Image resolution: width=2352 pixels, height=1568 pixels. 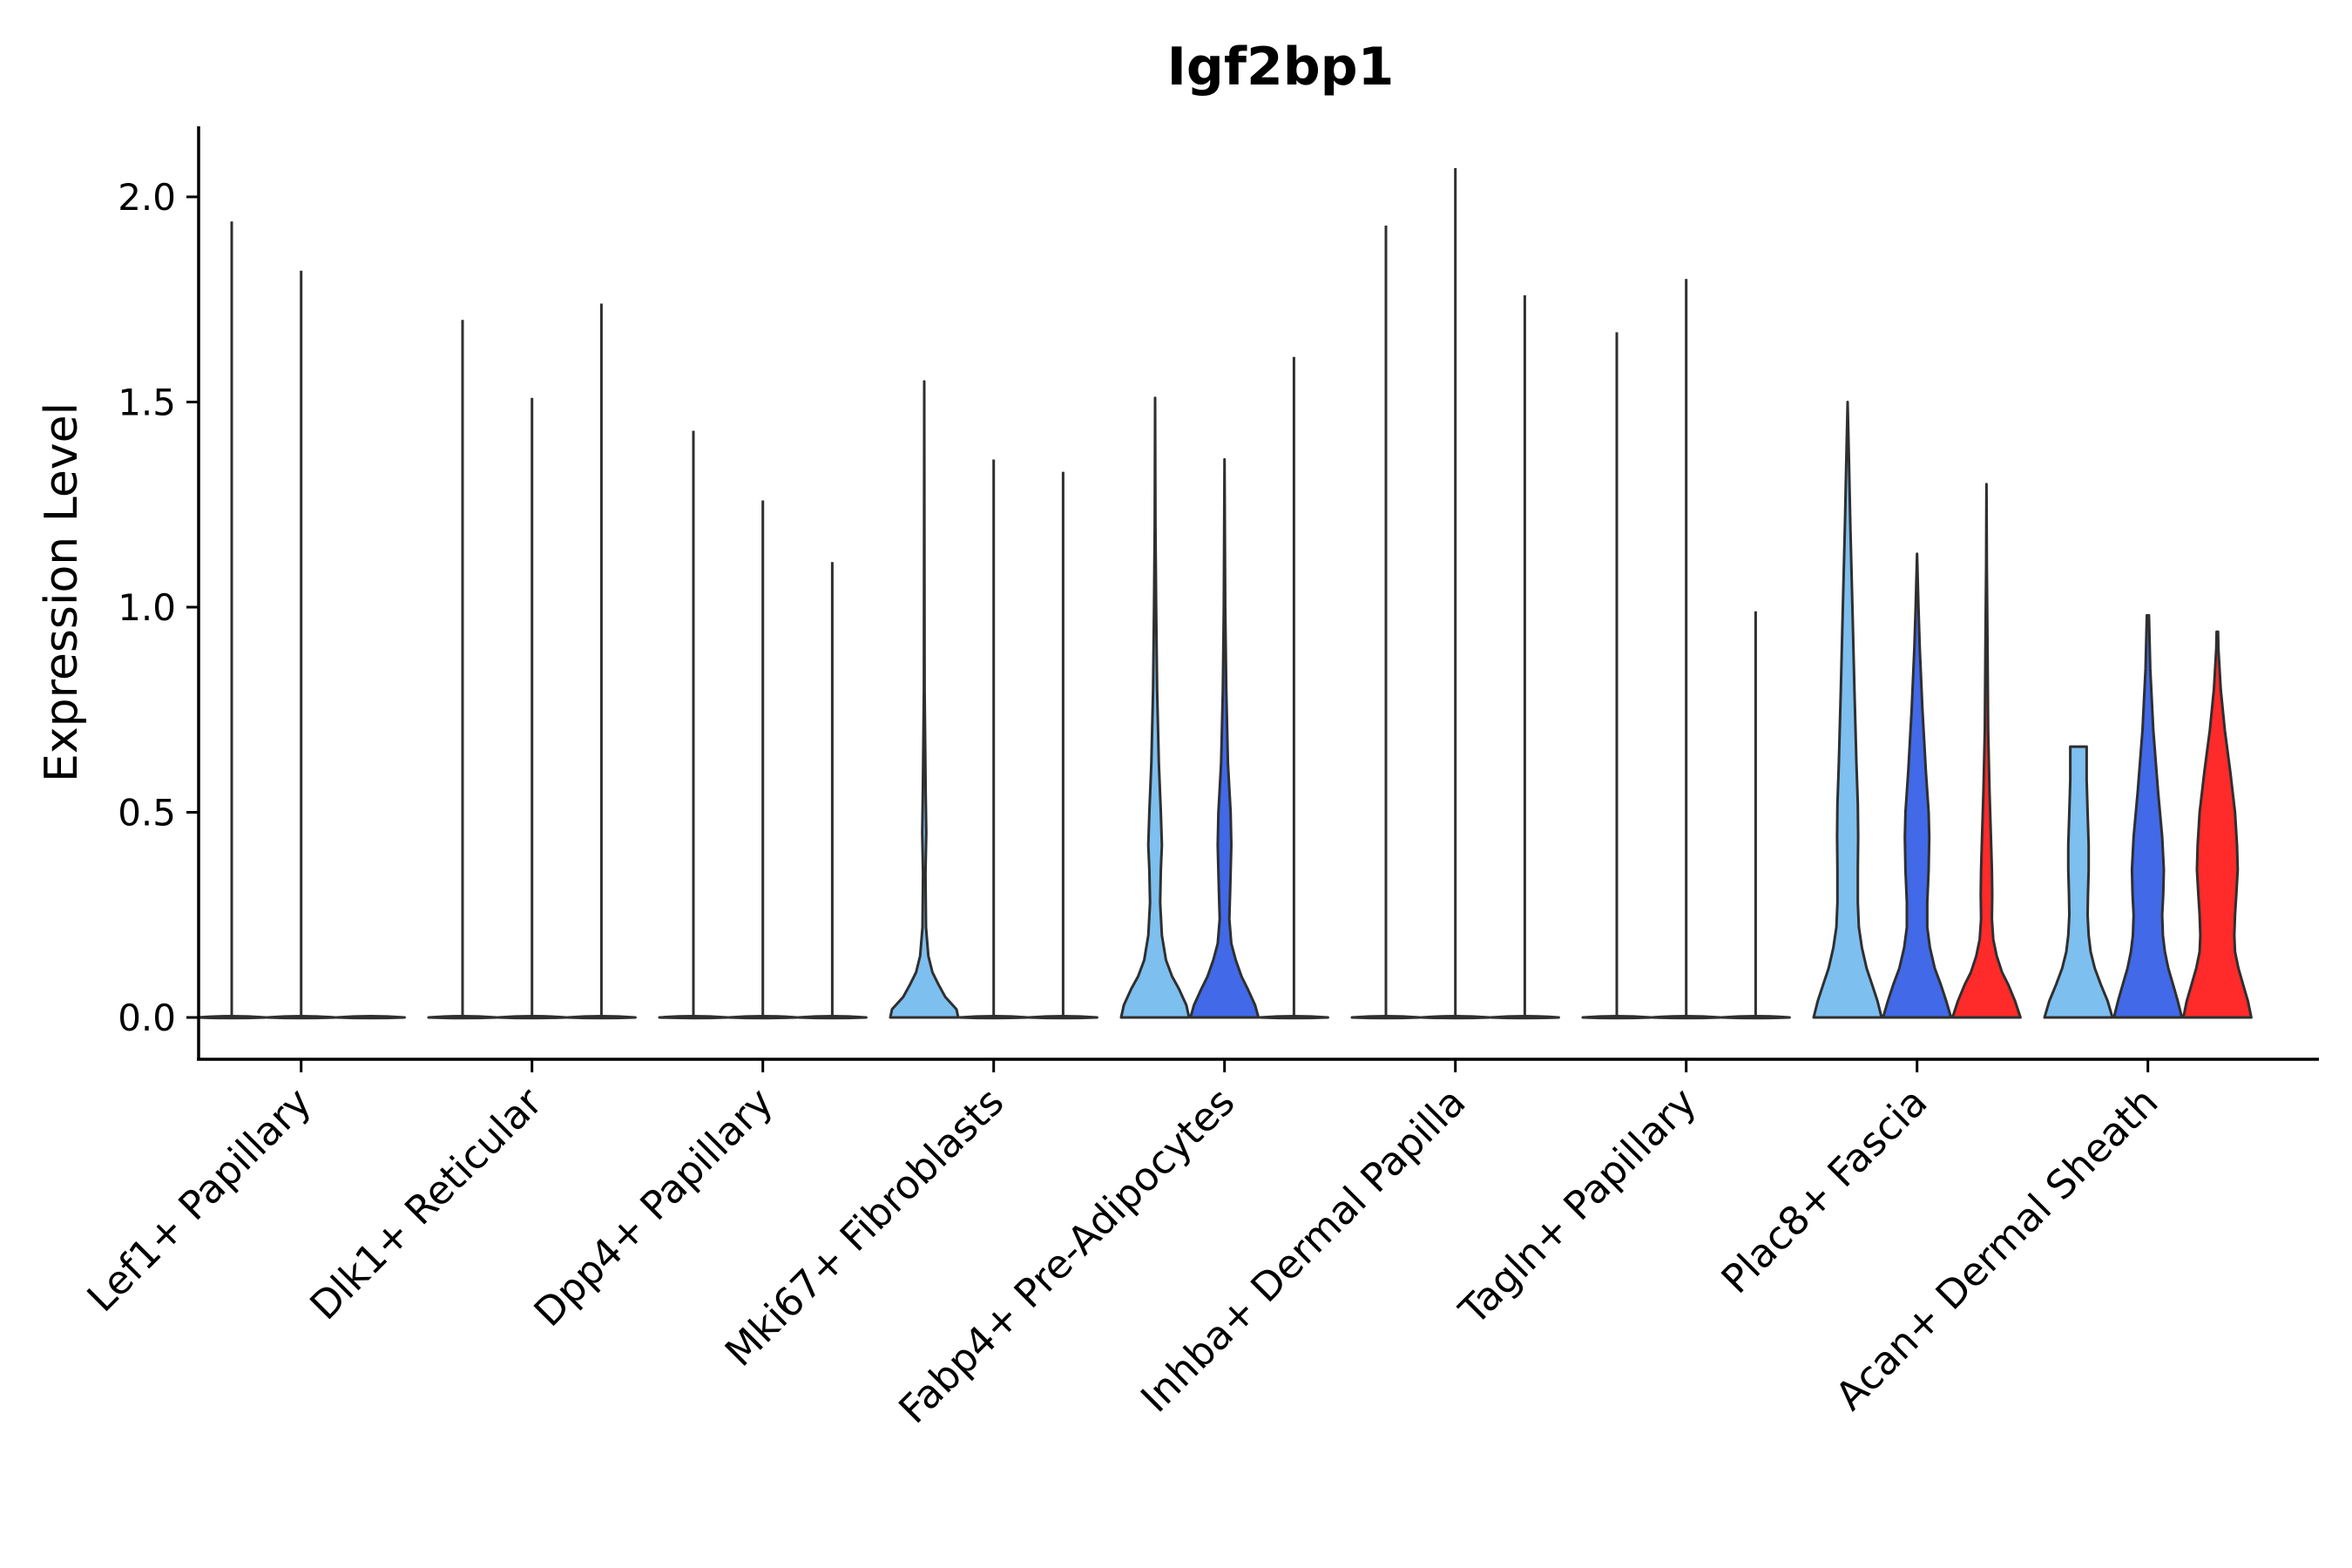 I want to click on violin-dpp4-papillary-2-body, so click(x=832, y=1017).